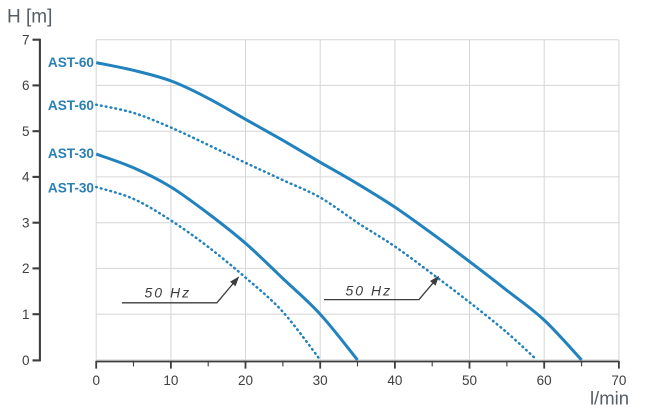  What do you see at coordinates (26, 314) in the screenshot?
I see `svg-text: 1` at bounding box center [26, 314].